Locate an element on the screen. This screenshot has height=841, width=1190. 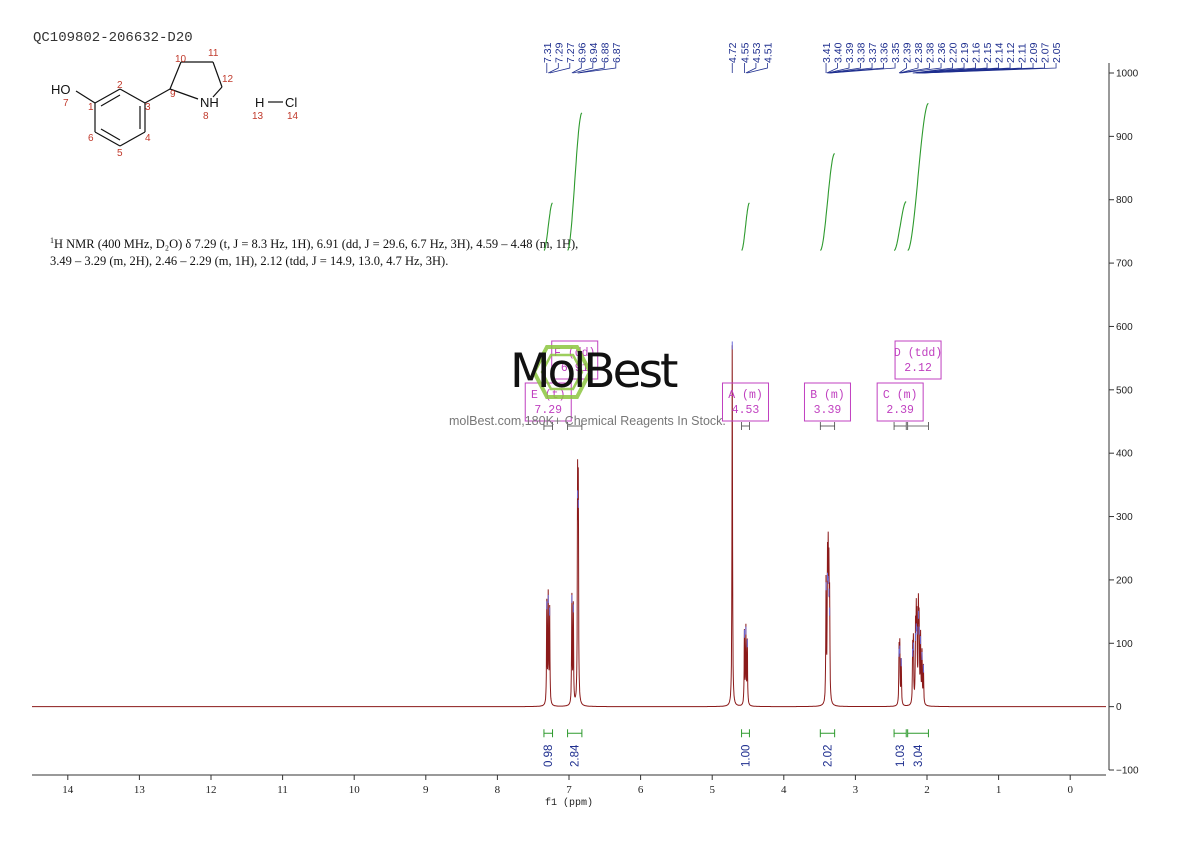
atom-number-11: 11 is located at coordinates (213, 53).